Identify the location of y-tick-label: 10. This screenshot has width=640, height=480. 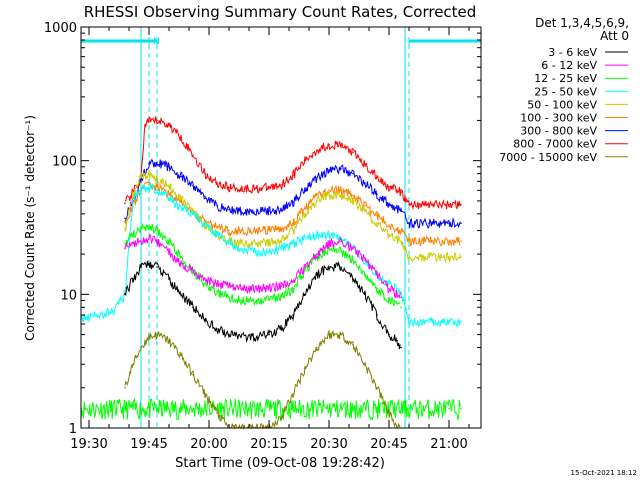
(68, 295).